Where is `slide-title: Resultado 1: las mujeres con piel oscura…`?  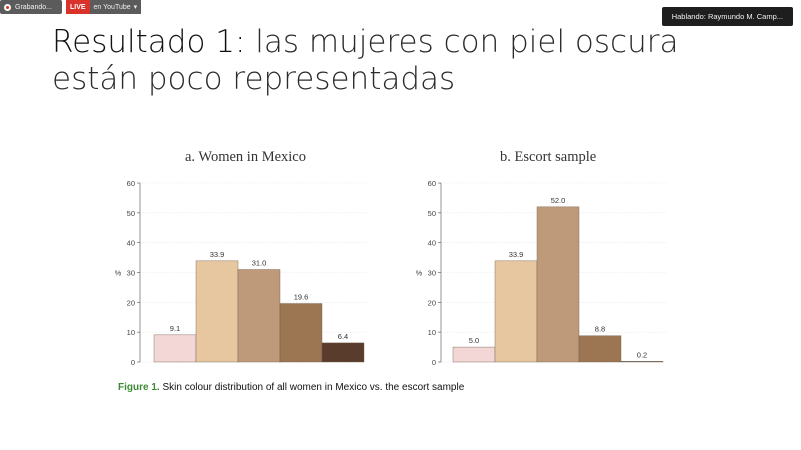
slide-title: Resultado 1: las mujeres con piel oscura… is located at coordinates (412, 61).